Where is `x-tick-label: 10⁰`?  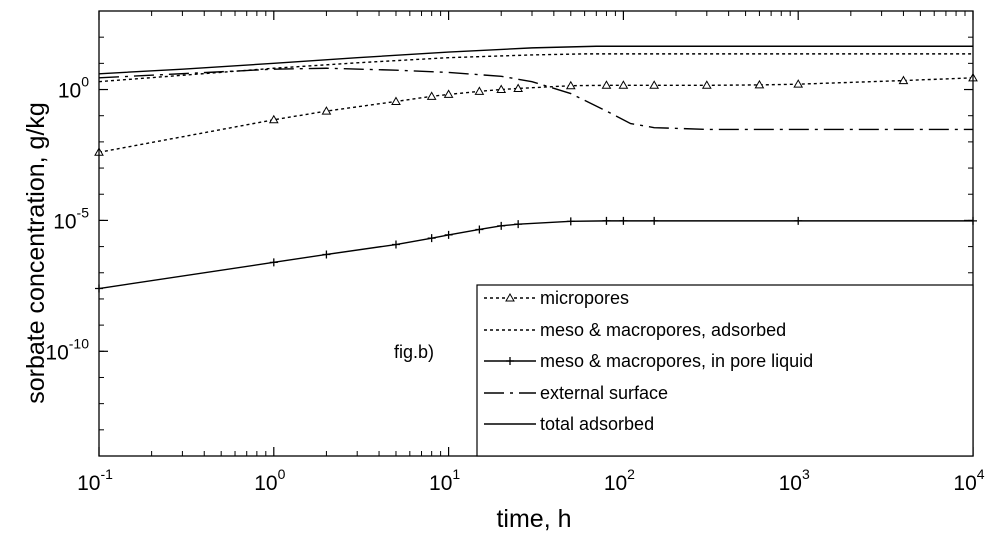 x-tick-label: 10⁰ is located at coordinates (269, 480).